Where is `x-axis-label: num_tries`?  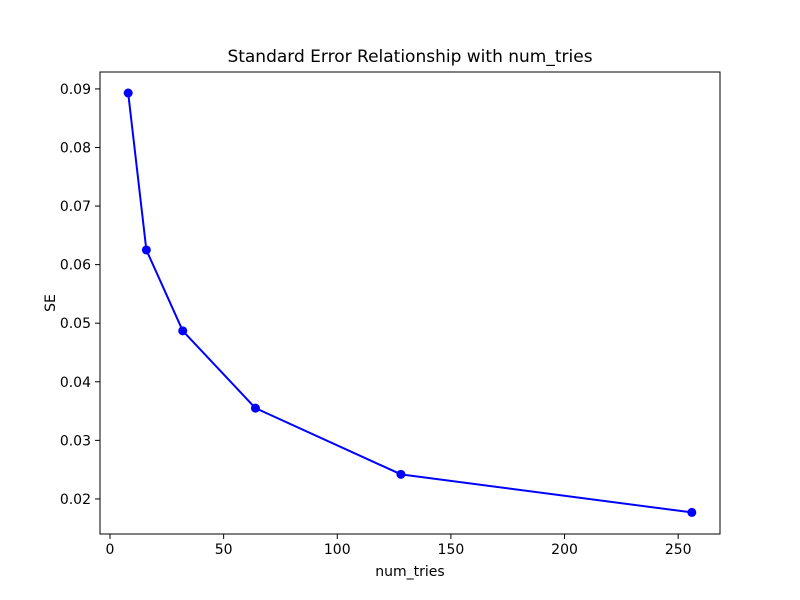
x-axis-label: num_tries is located at coordinates (409, 572).